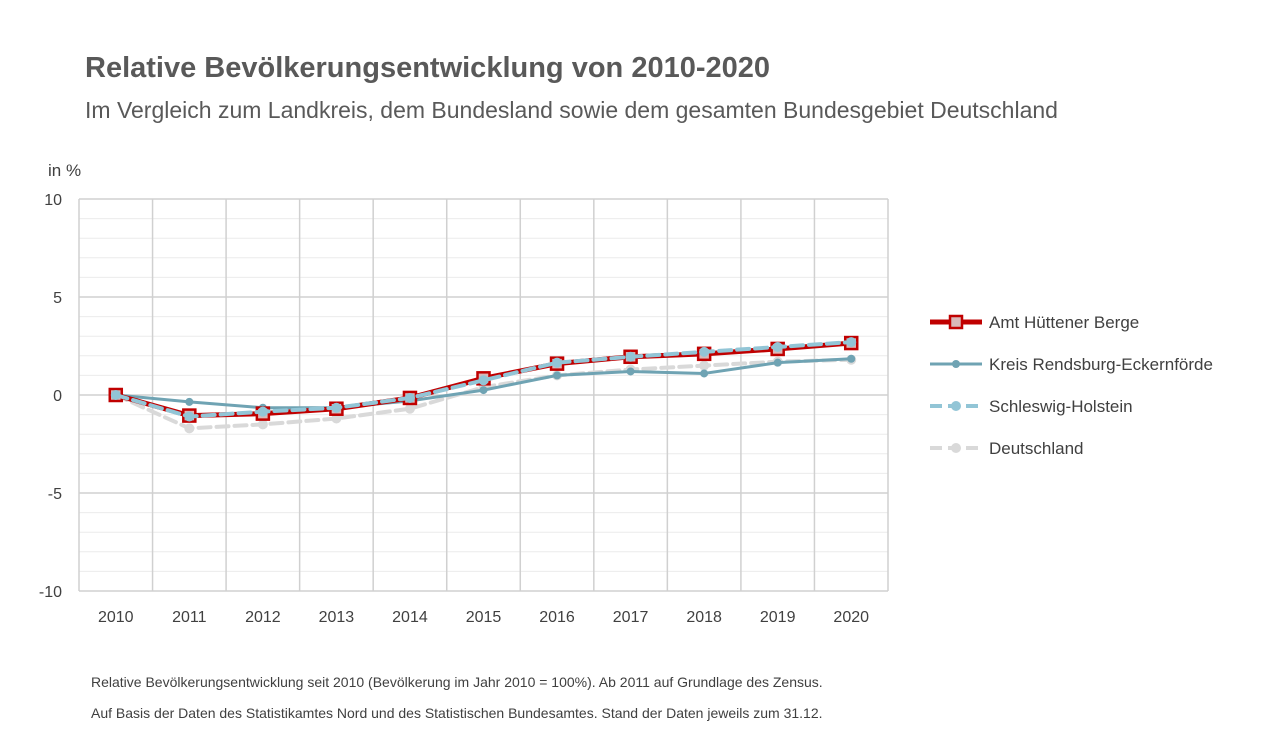 Image resolution: width=1268 pixels, height=752 pixels. I want to click on legend-item-schleswig-holstein: Schleswig-Holstein, so click(1031, 406).